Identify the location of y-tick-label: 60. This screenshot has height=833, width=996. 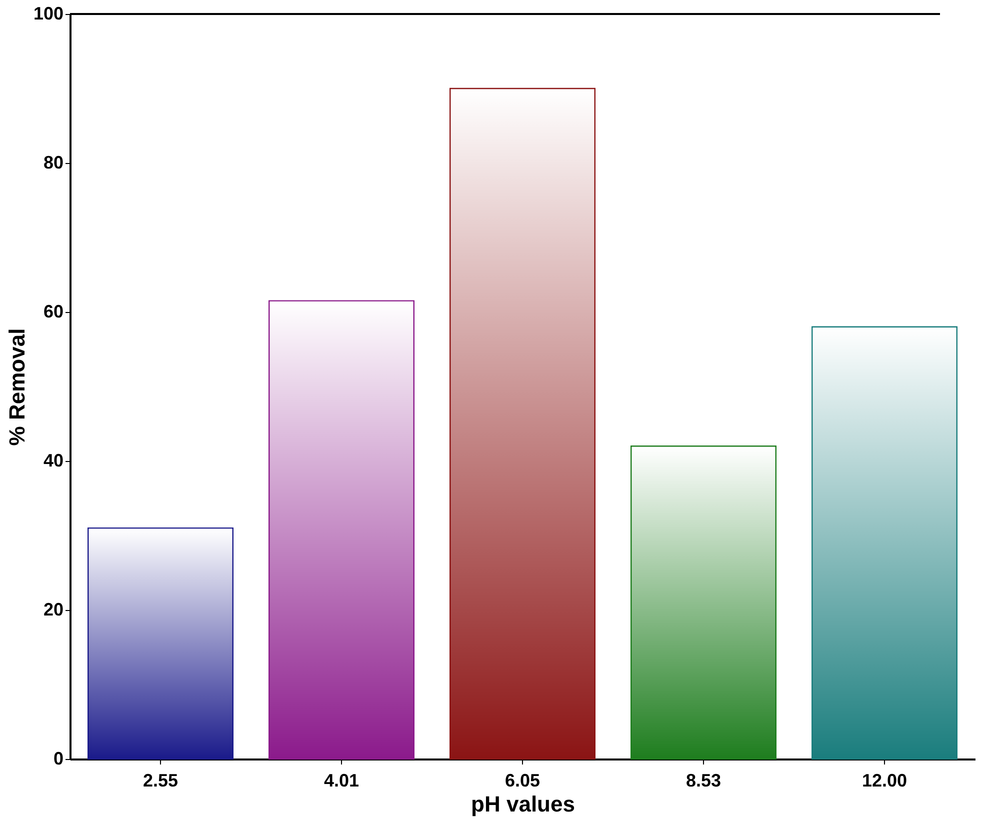
(53, 312).